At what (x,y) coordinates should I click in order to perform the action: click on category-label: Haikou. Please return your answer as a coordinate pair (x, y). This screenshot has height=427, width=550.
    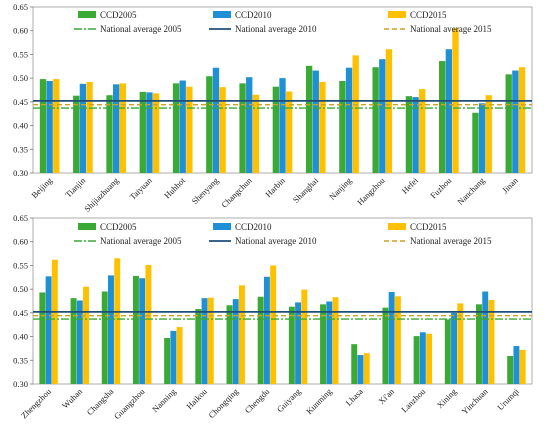
    Looking at the image, I should click on (196, 398).